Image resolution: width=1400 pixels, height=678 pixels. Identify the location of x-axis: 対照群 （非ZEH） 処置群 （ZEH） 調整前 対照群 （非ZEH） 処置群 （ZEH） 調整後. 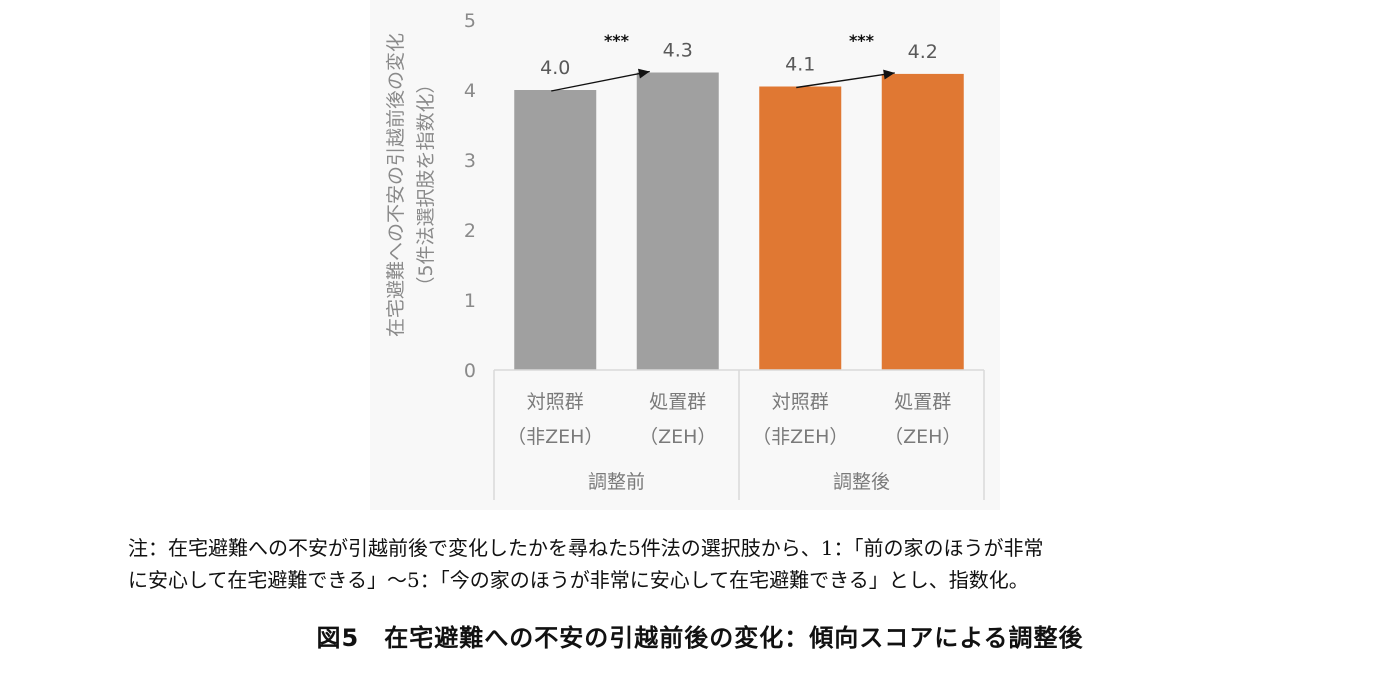
(739, 434).